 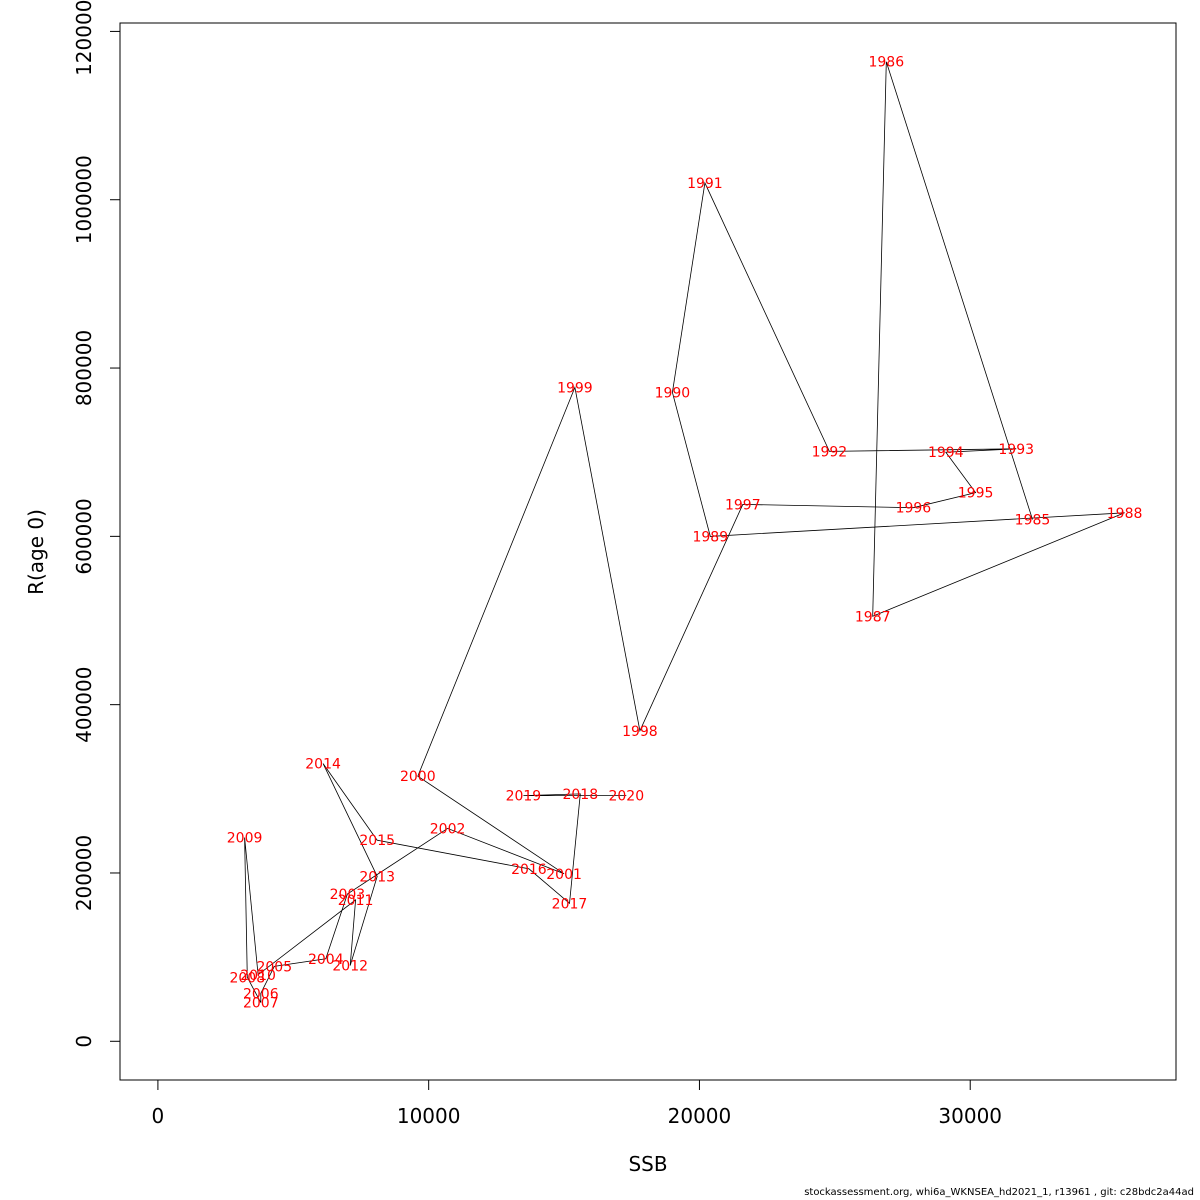 What do you see at coordinates (377, 877) in the screenshot?
I see `point-label-2013: 2013` at bounding box center [377, 877].